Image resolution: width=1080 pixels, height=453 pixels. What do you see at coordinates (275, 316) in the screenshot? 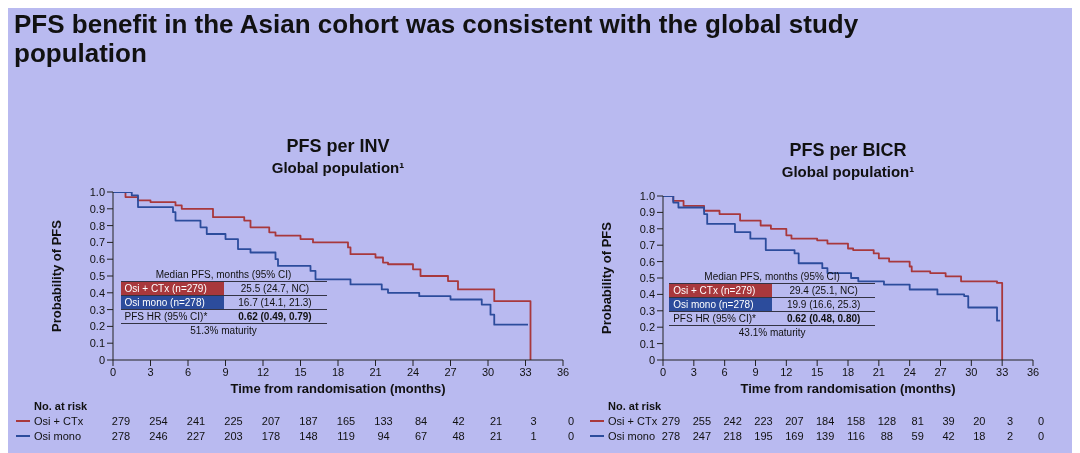
I see `annotation: 0.62 (0.49, 0.79)` at bounding box center [275, 316].